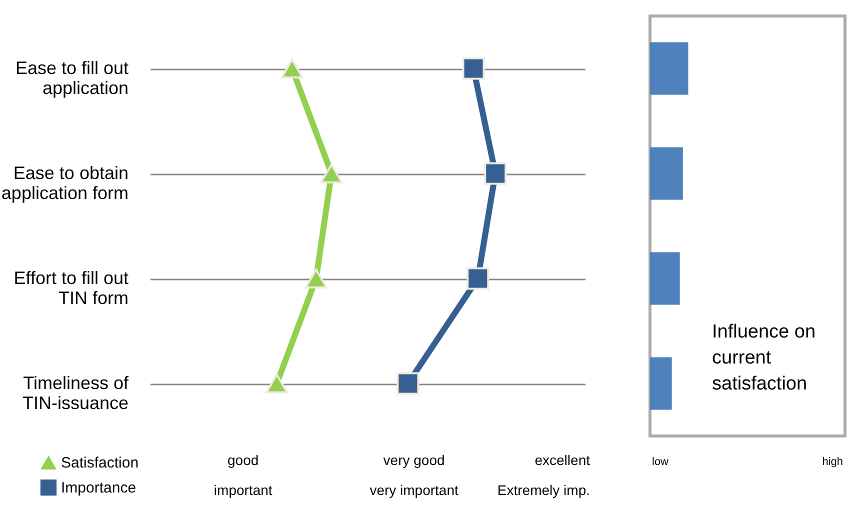 This screenshot has width=858, height=507. I want to click on text: Extremely imp., so click(543, 490).